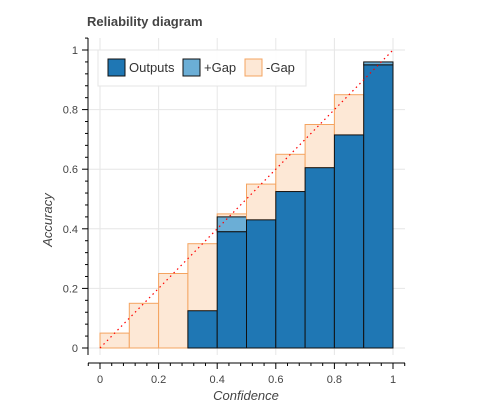 Image resolution: width=483 pixels, height=416 pixels. I want to click on legend-box, so click(202, 68).